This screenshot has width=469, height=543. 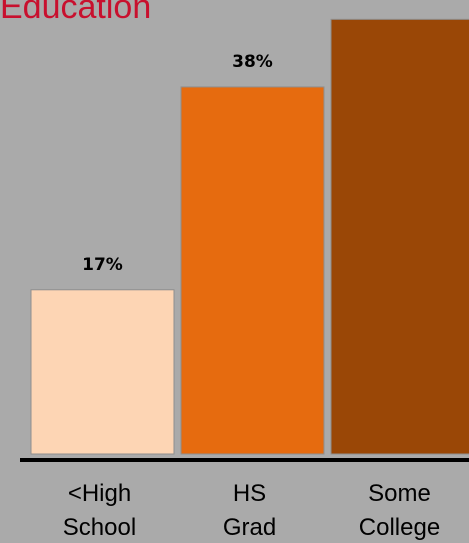 What do you see at coordinates (399, 527) in the screenshot?
I see `category-label-2-line-1: College` at bounding box center [399, 527].